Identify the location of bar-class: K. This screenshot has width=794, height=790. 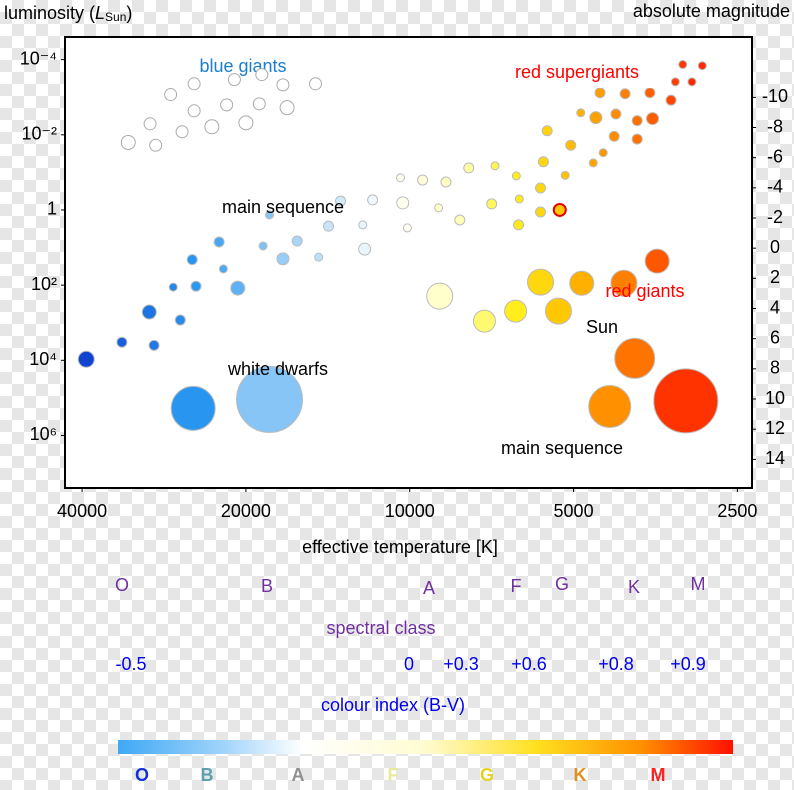
(580, 775).